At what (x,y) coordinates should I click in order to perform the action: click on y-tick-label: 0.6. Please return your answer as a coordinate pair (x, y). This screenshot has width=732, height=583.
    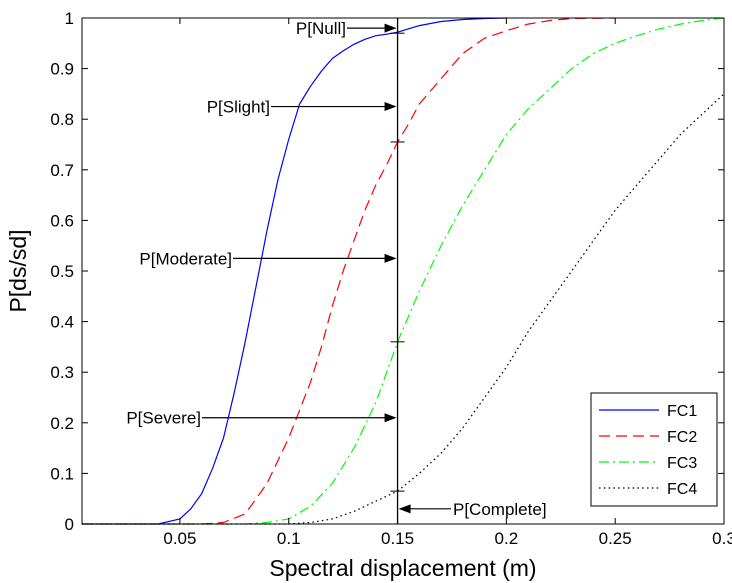
    Looking at the image, I should click on (62, 220).